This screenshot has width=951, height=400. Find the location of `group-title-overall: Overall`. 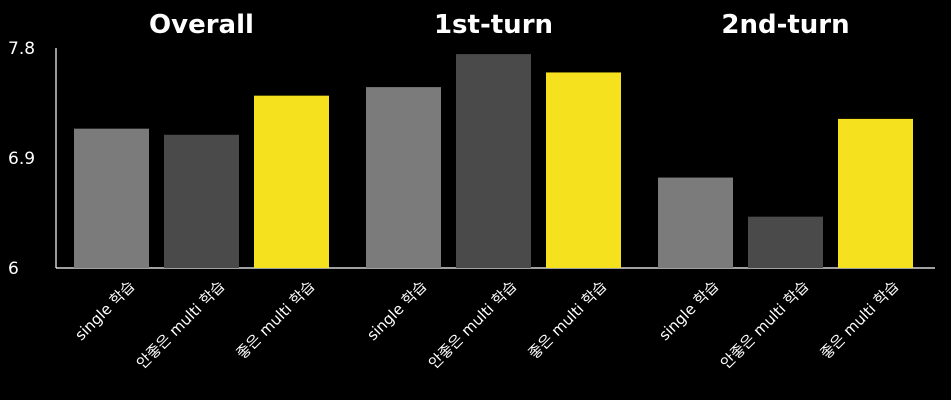

group-title-overall: Overall is located at coordinates (201, 25).